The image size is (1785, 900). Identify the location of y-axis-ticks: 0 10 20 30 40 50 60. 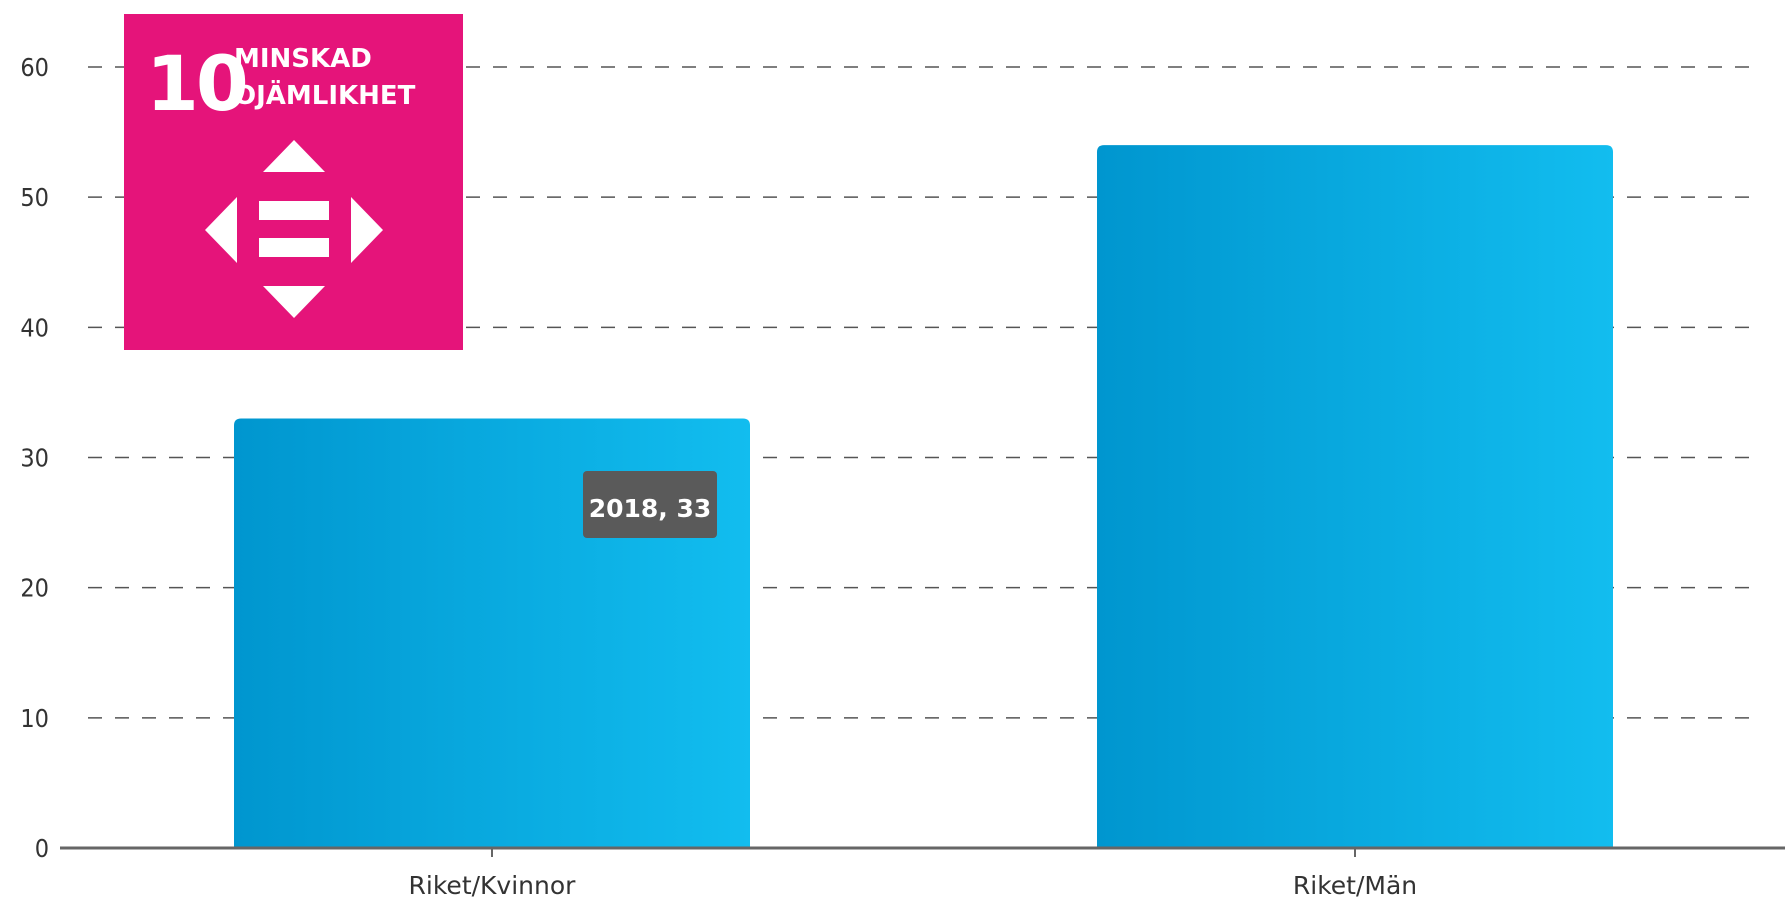
(34, 458).